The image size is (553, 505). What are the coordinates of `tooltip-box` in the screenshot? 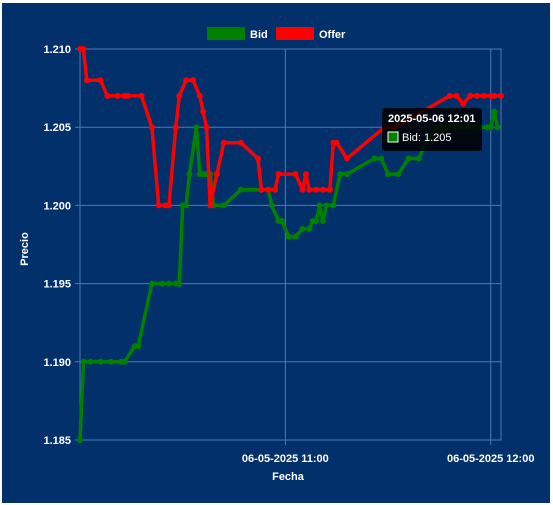 It's located at (432, 129).